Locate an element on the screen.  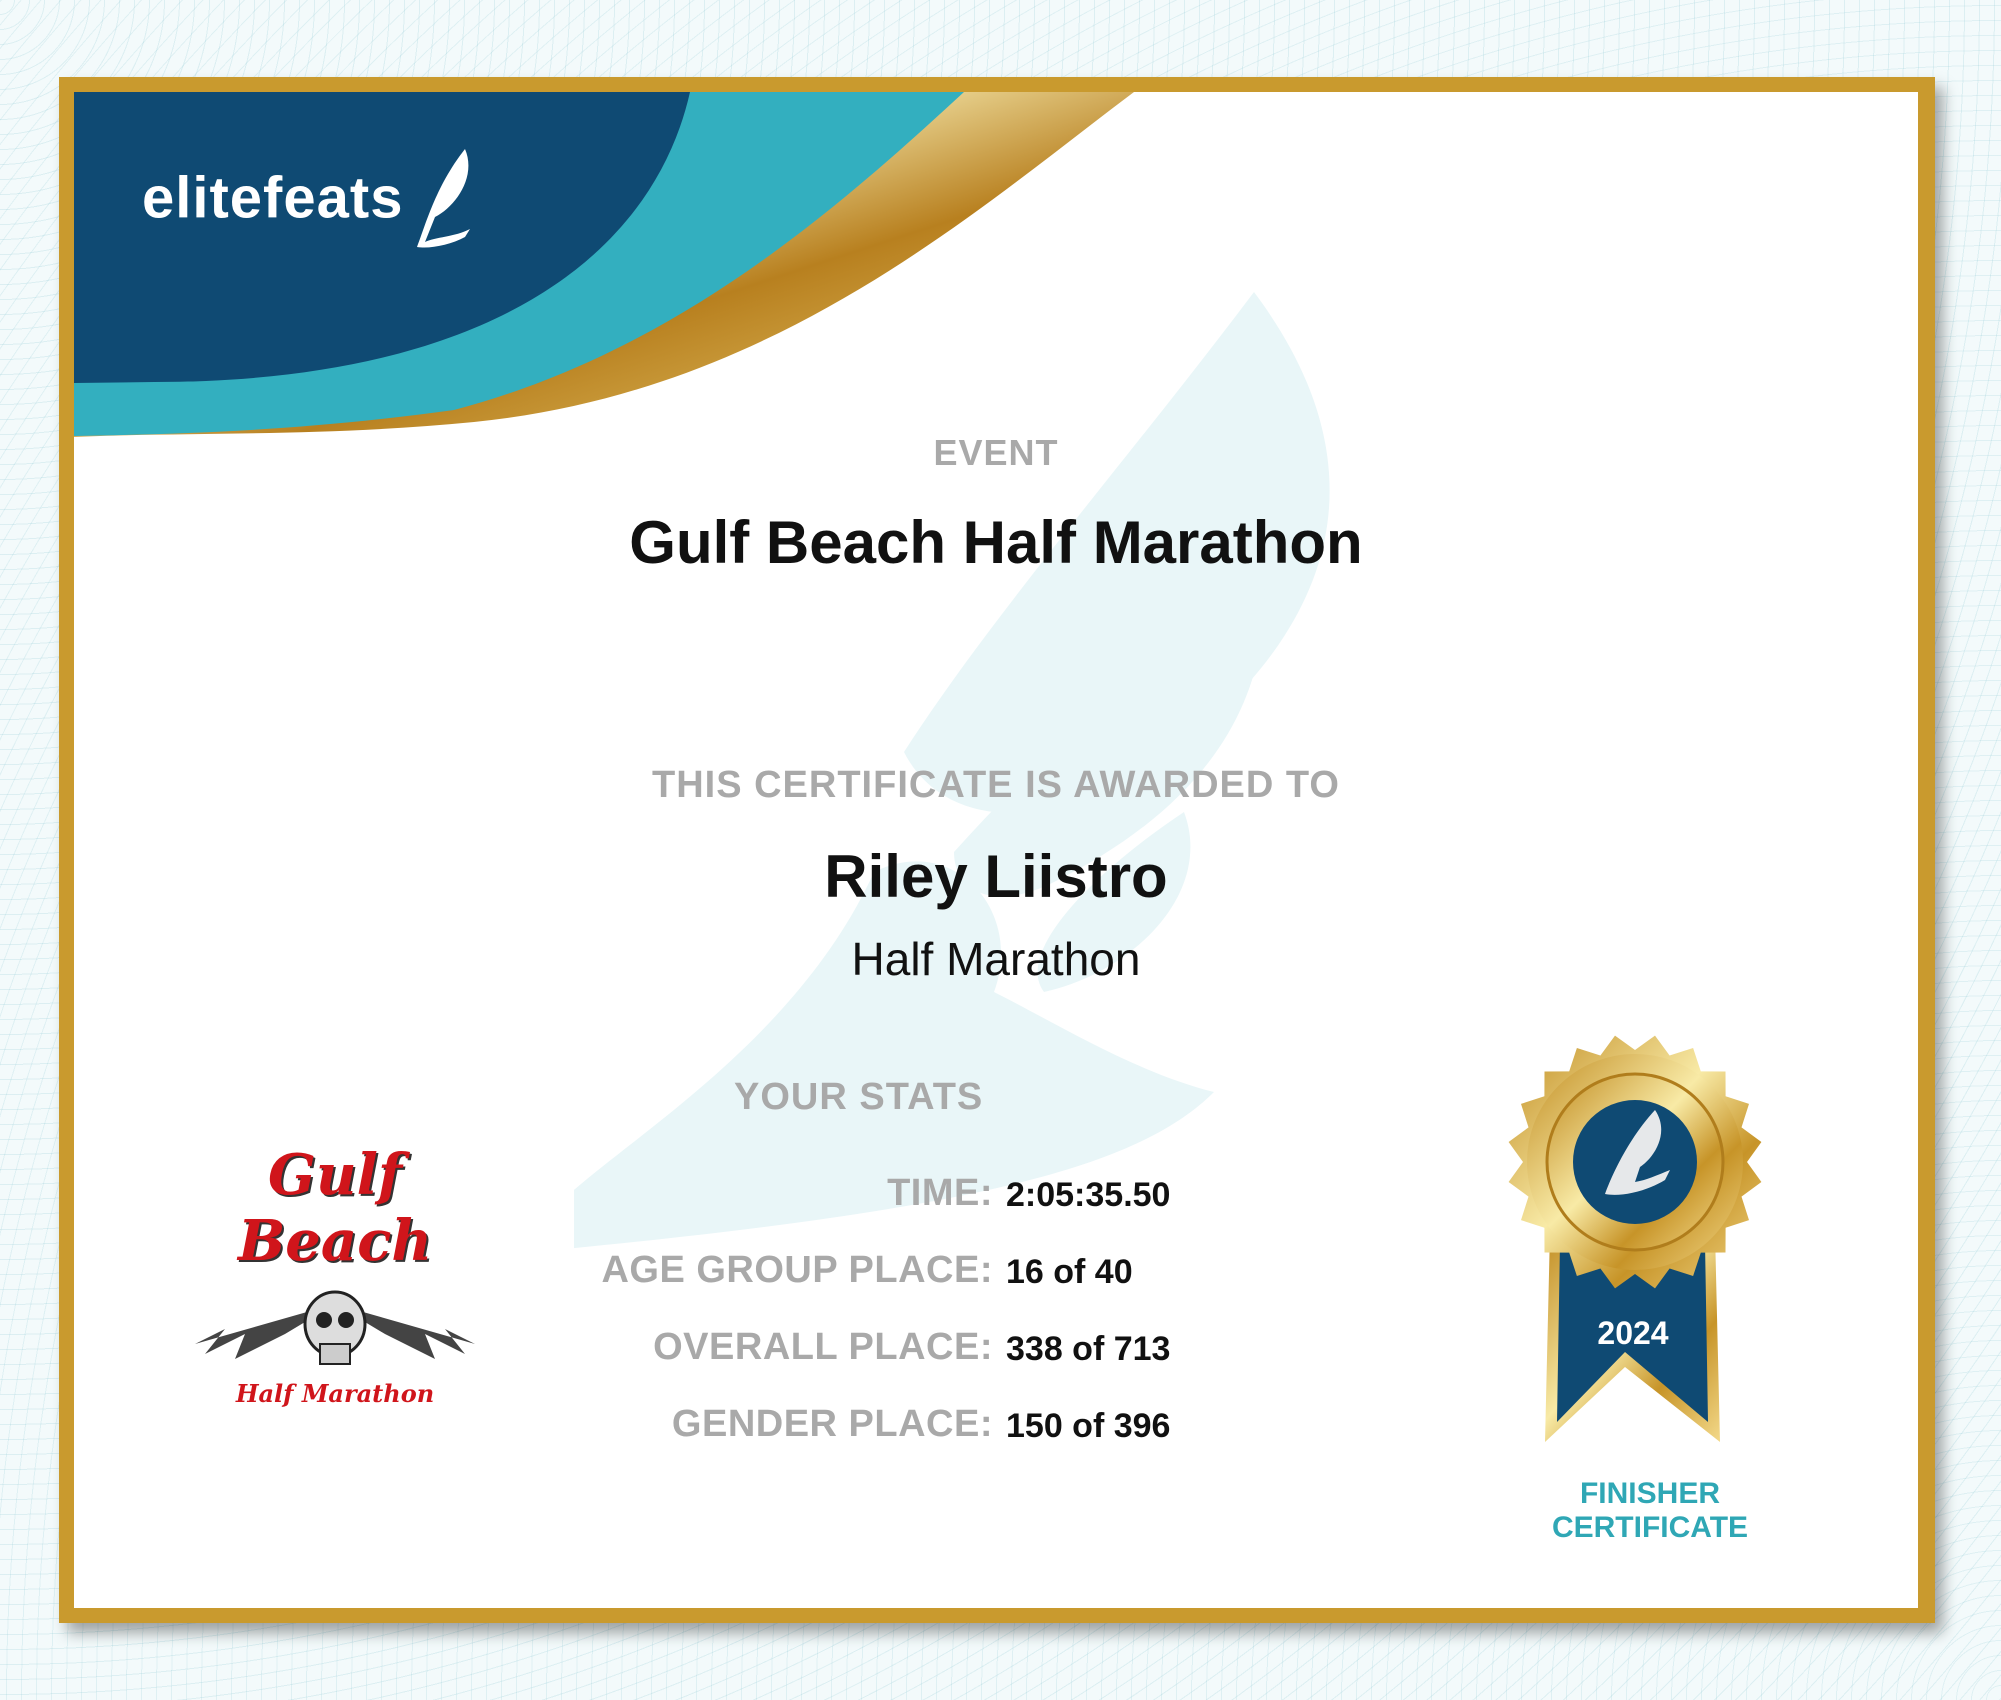
winged-skull-icon is located at coordinates (335, 1327).